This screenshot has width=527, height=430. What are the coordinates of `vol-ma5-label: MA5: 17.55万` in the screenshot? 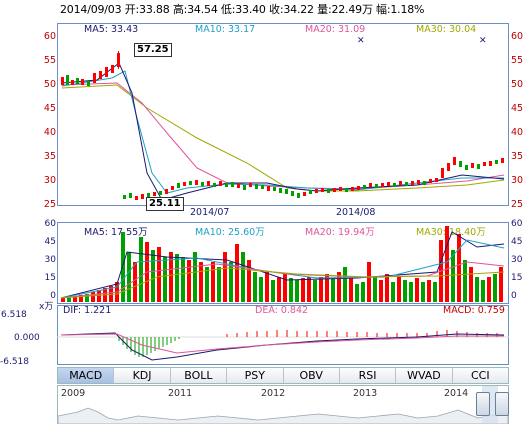 It's located at (116, 232).